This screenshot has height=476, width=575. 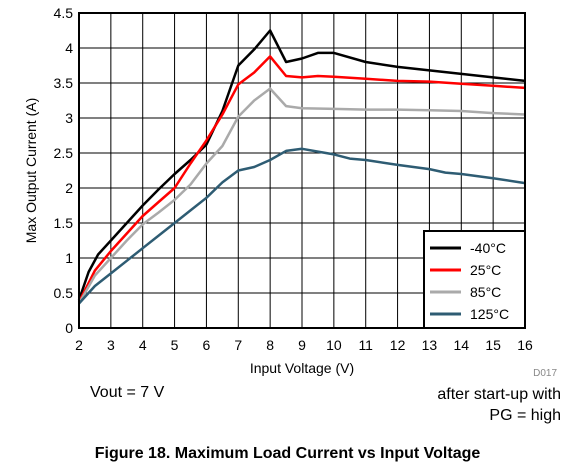 I want to click on x-tick-label: 15, so click(x=493, y=345).